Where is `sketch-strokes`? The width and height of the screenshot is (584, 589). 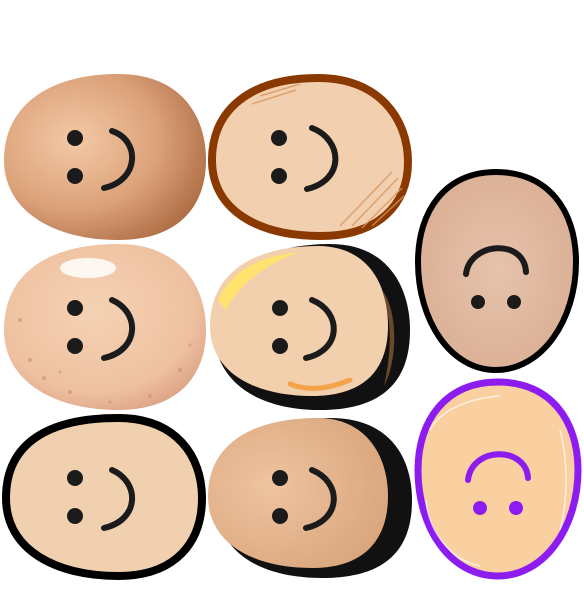
sketch-strokes is located at coordinates (496, 481).